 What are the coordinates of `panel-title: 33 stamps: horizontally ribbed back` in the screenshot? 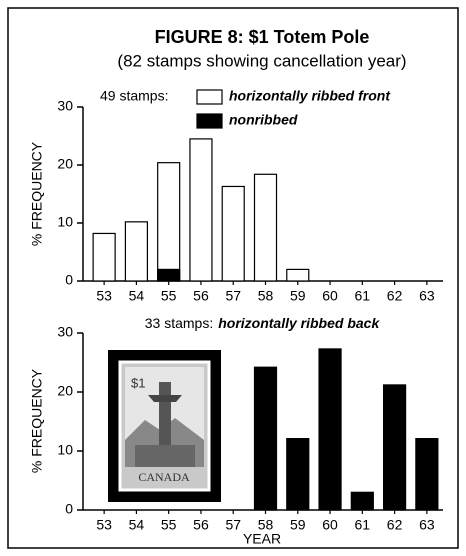 It's located at (263, 323).